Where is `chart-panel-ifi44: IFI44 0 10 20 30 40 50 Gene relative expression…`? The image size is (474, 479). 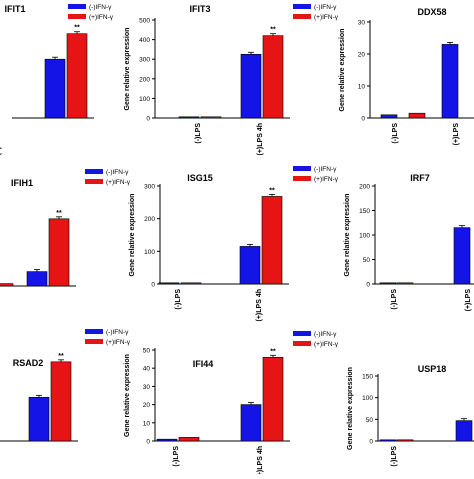
chart-panel-ifi44: IFI44 0 10 20 30 40 50 Gene relative expression… is located at coordinates (231, 404).